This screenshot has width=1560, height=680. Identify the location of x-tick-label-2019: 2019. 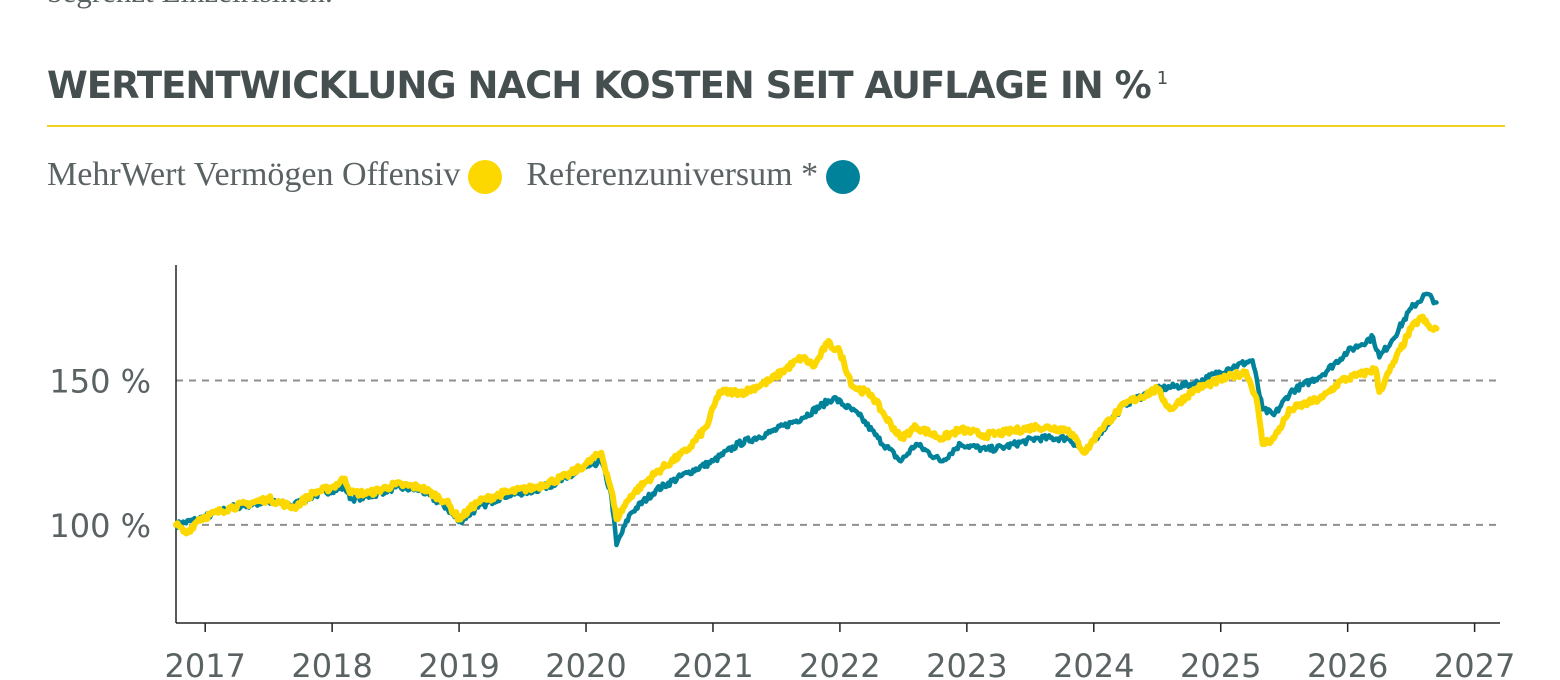
(458, 663).